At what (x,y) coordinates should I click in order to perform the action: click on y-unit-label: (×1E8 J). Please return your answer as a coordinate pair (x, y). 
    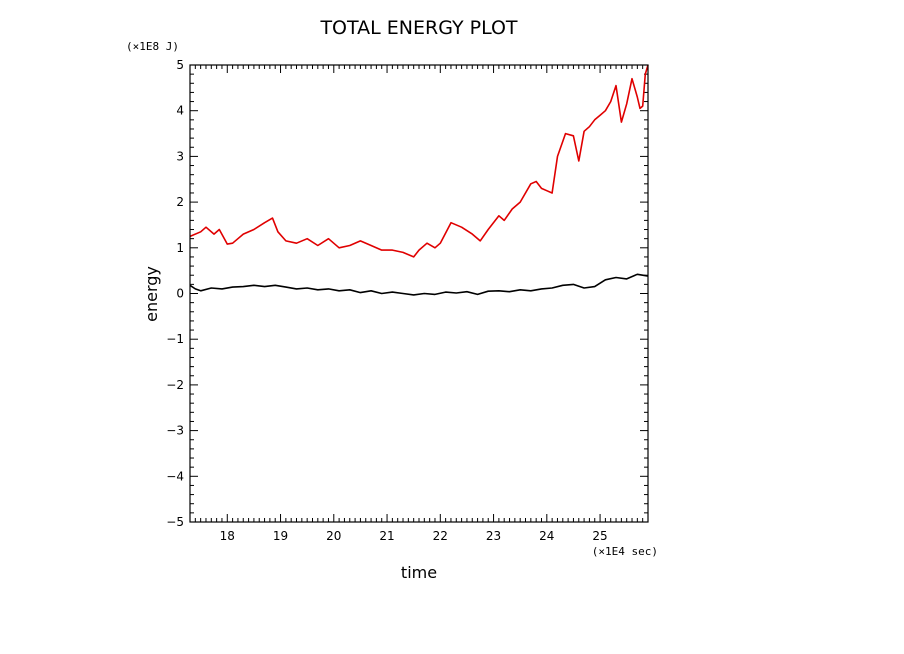
    Looking at the image, I should click on (152, 46).